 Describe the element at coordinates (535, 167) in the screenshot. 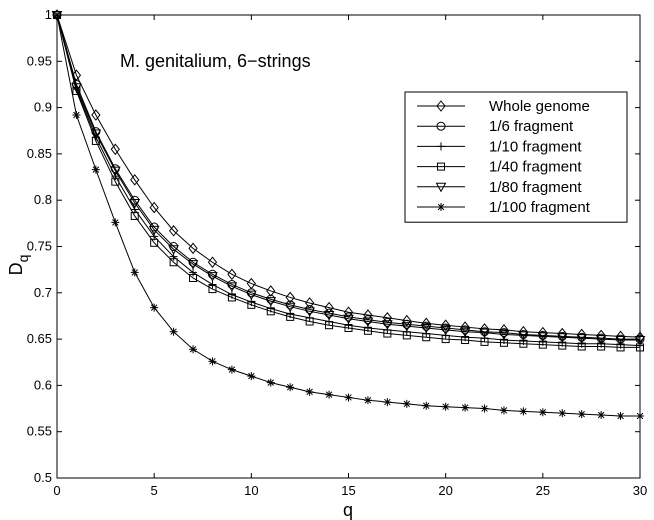

I see `legend-label: 1/40 fragment` at that location.